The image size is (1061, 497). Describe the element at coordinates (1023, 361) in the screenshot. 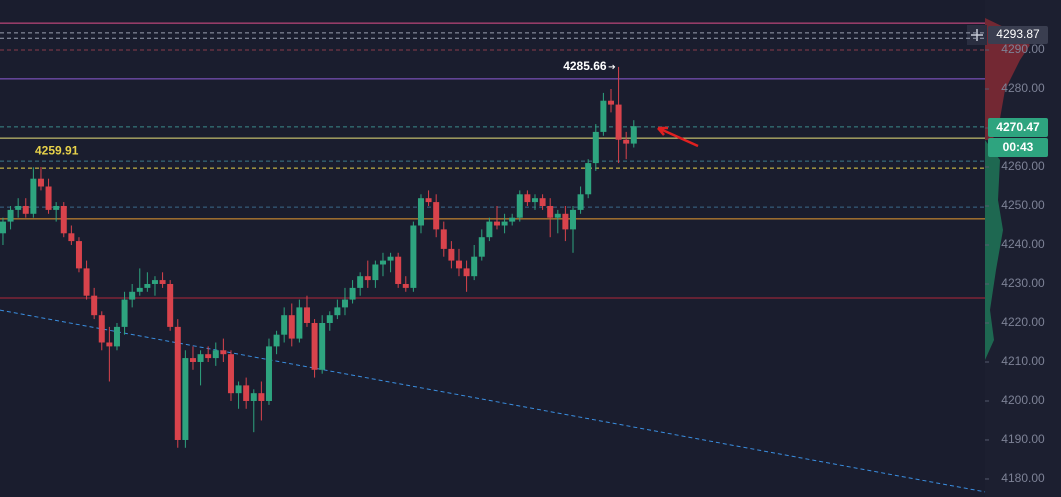

I see `y-tick-label: 4210.00` at that location.